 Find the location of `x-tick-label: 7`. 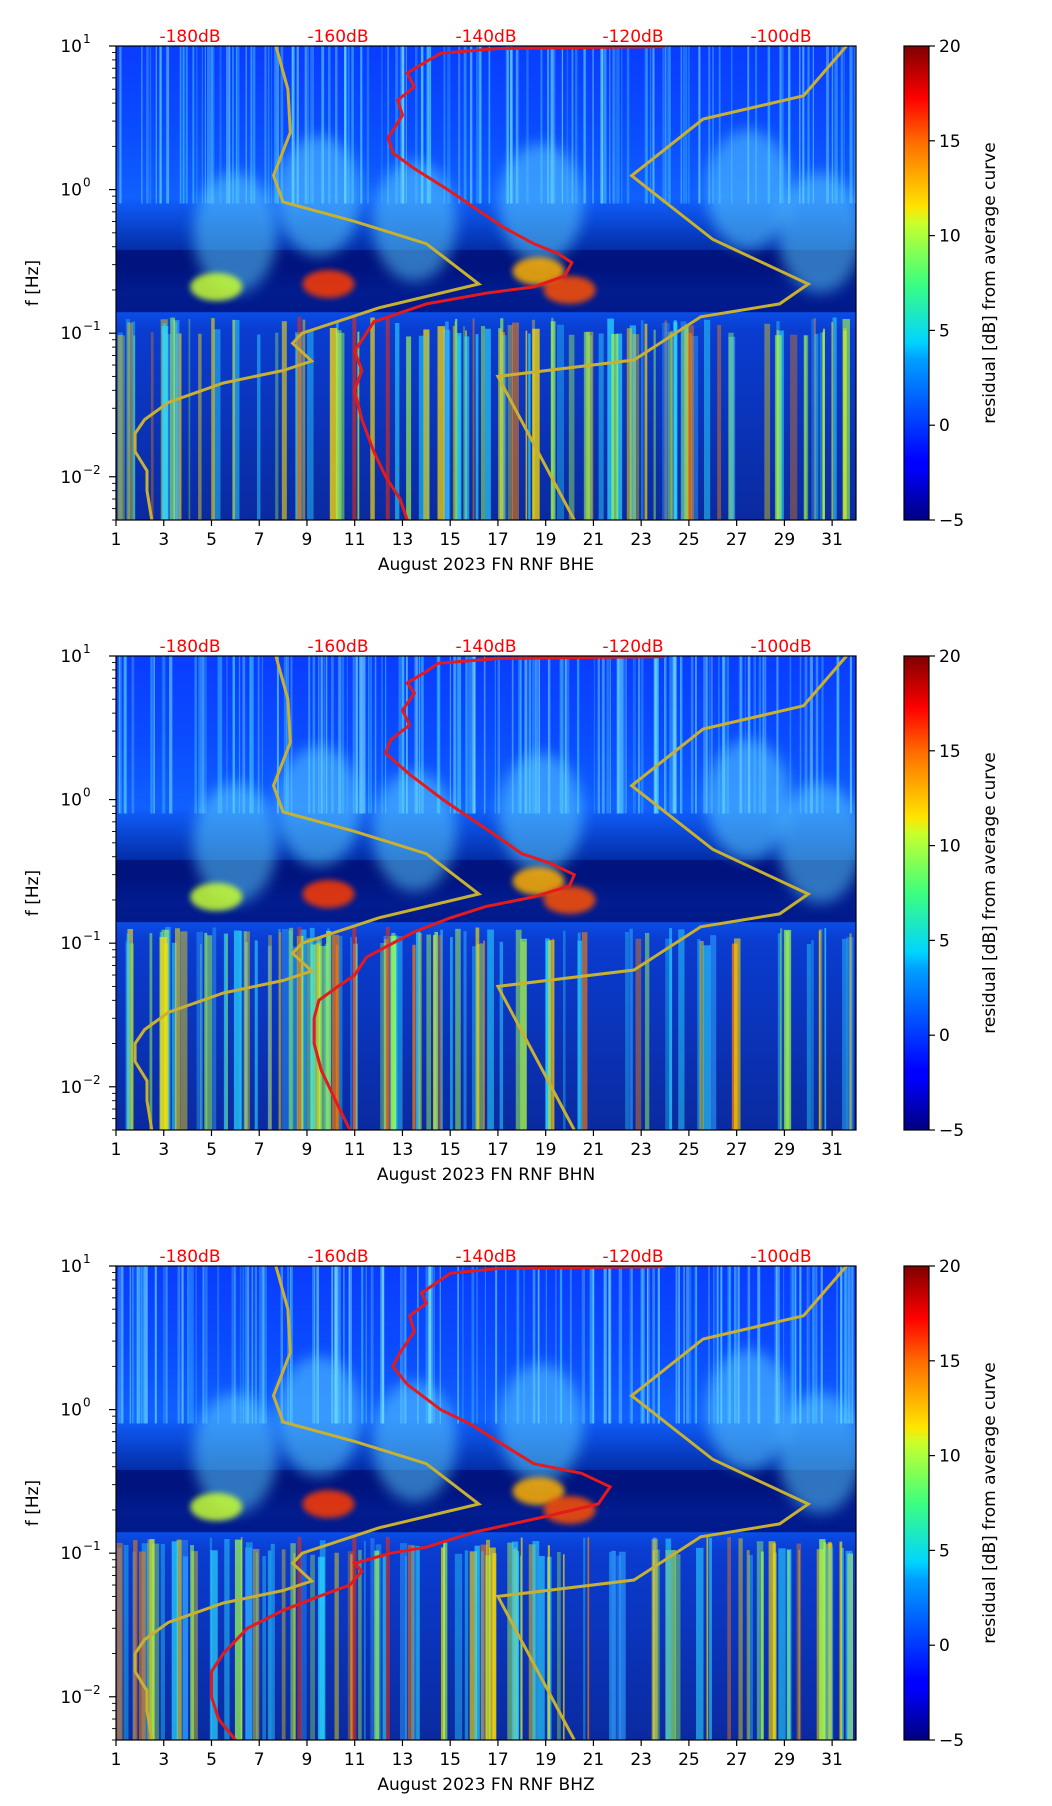

x-tick-label: 7 is located at coordinates (259, 540).